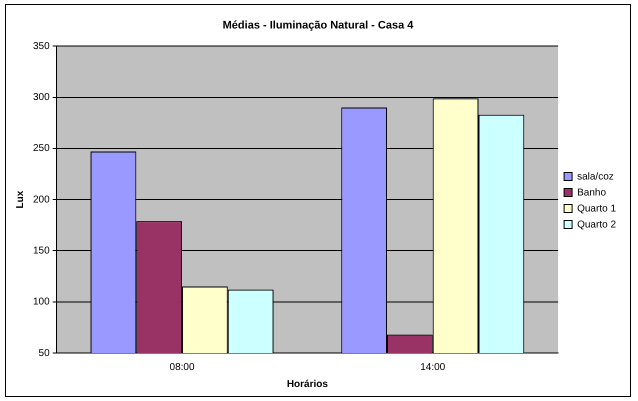 The height and width of the screenshot is (401, 638). What do you see at coordinates (20, 199) in the screenshot?
I see `y-axis-title: Lux` at bounding box center [20, 199].